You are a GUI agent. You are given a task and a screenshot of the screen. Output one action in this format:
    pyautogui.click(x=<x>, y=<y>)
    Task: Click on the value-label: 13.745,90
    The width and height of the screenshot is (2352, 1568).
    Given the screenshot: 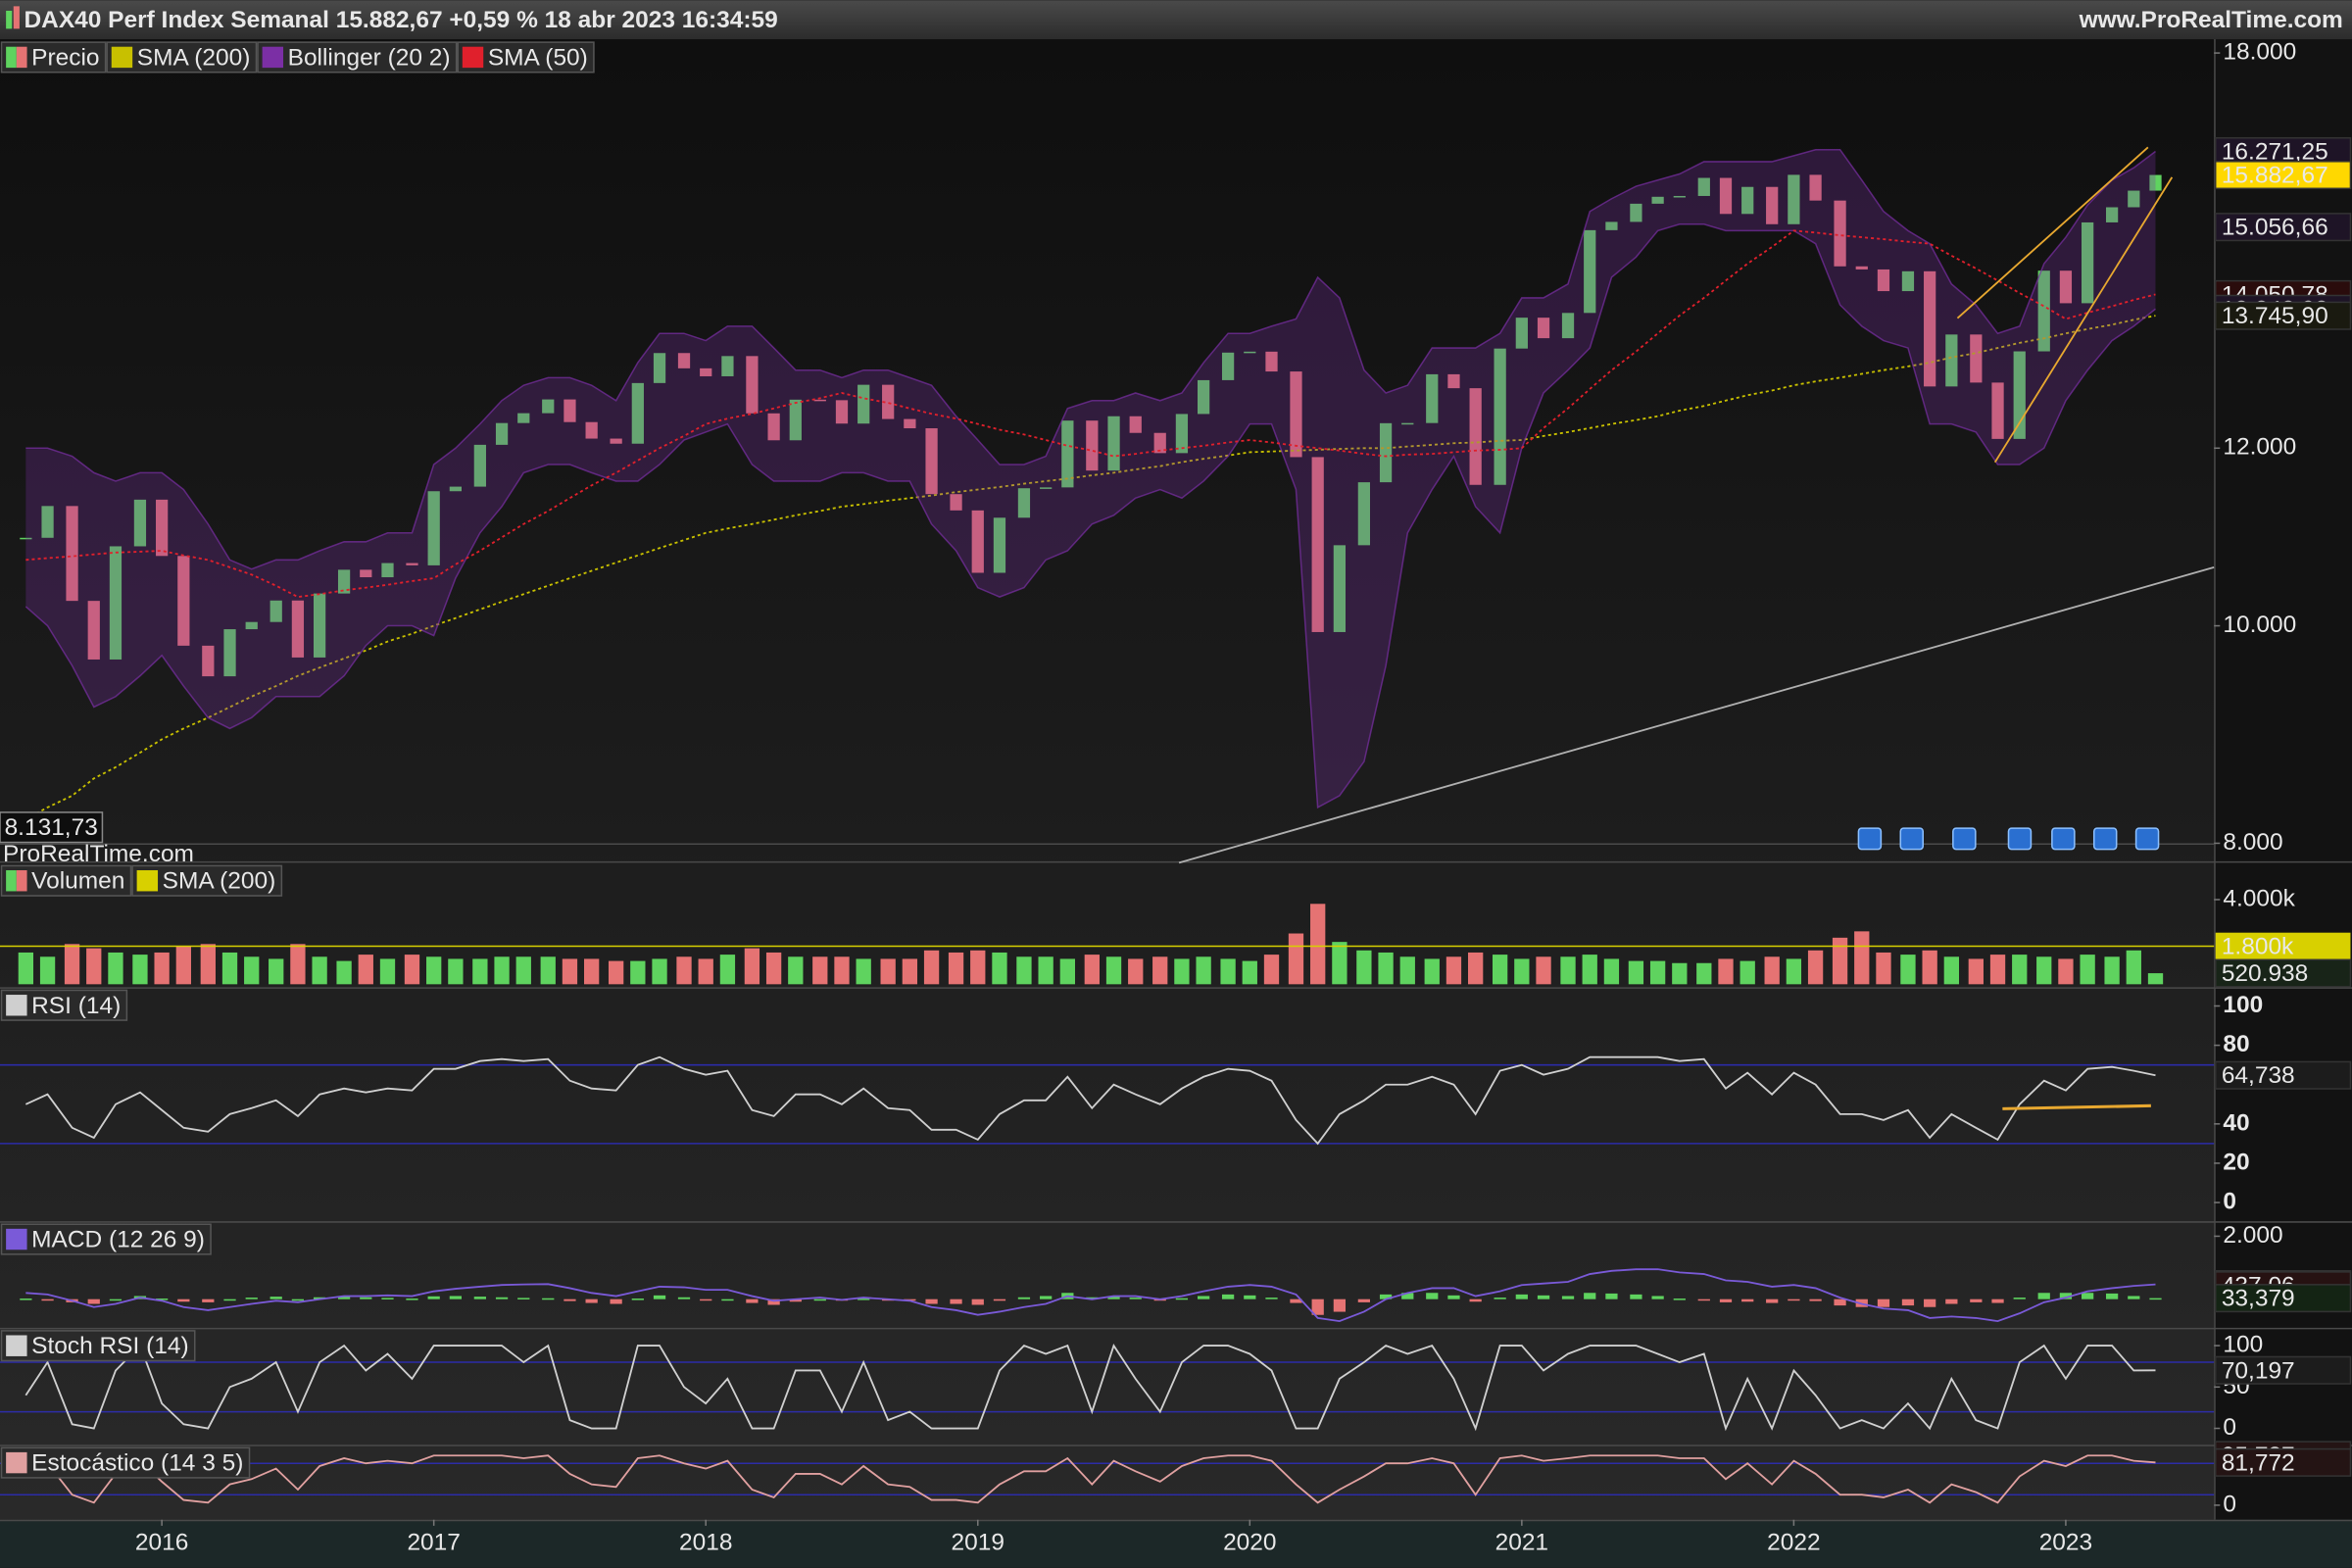 What is the action you would take?
    pyautogui.click(x=2275, y=316)
    